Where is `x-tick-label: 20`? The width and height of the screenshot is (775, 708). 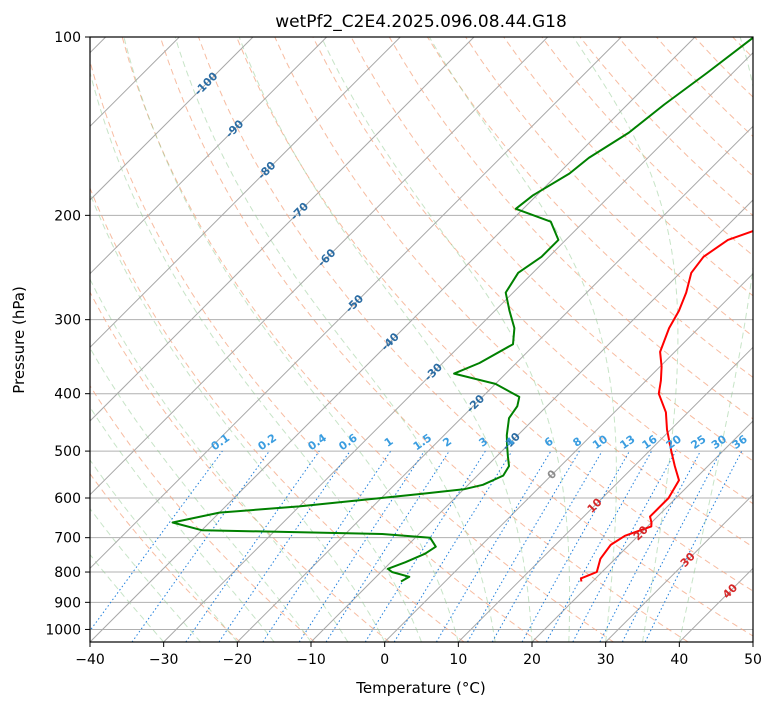
x-tick-label: 20 is located at coordinates (532, 660).